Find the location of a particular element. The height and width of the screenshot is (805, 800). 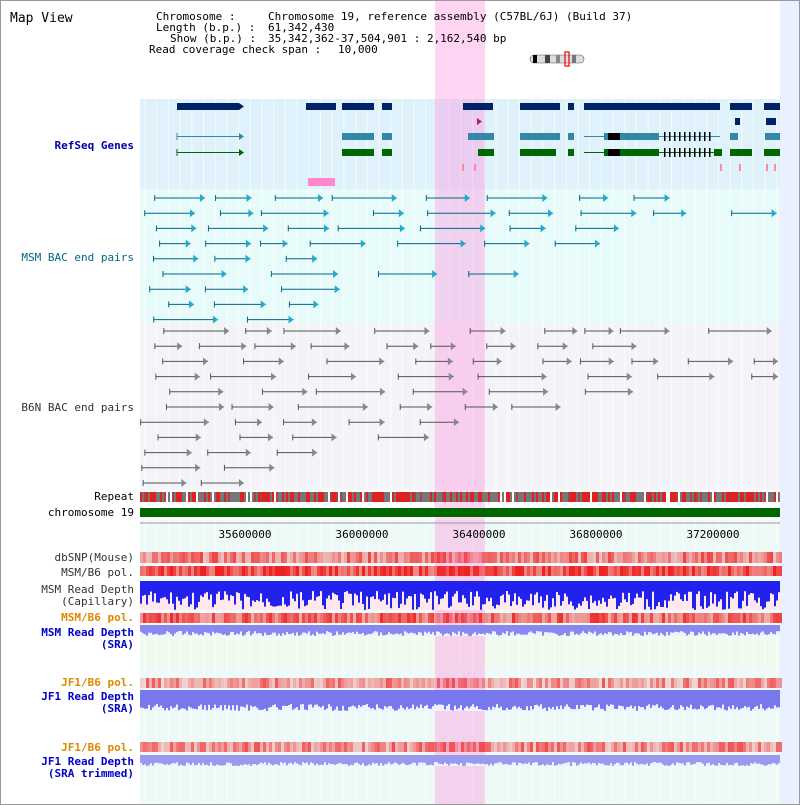

msm-bac-label: MSM BAC end pairs is located at coordinates (77, 257).